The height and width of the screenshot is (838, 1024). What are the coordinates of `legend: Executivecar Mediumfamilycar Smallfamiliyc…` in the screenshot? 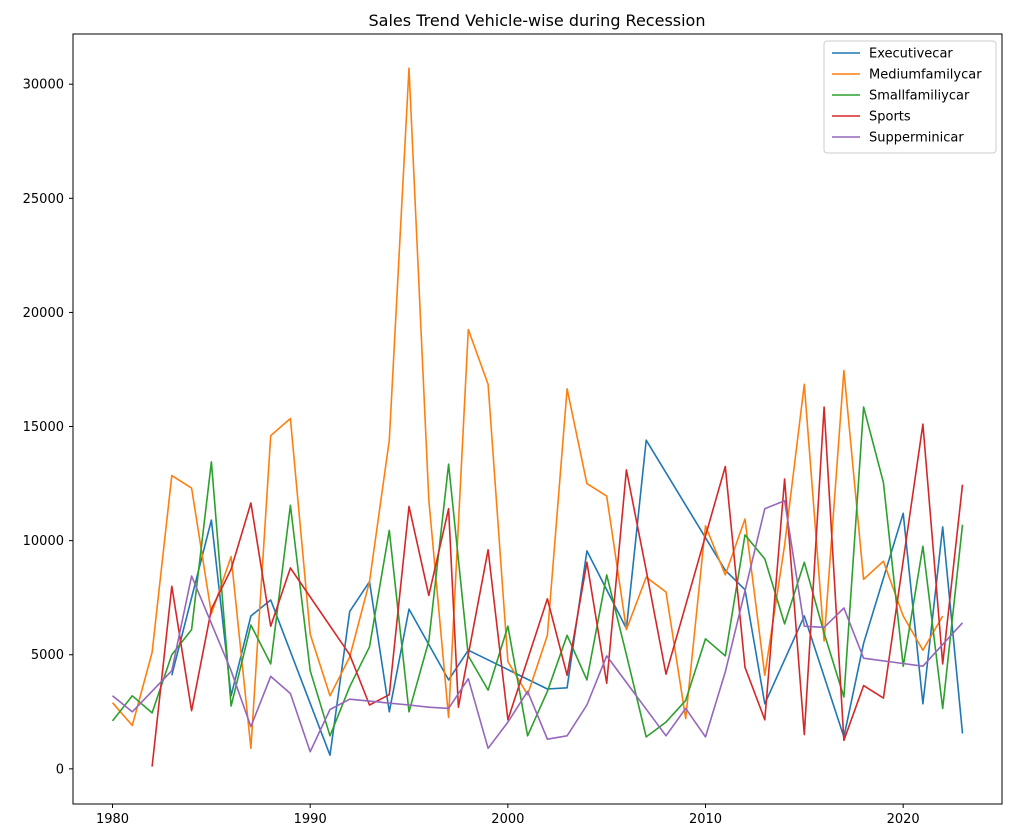 It's located at (910, 97).